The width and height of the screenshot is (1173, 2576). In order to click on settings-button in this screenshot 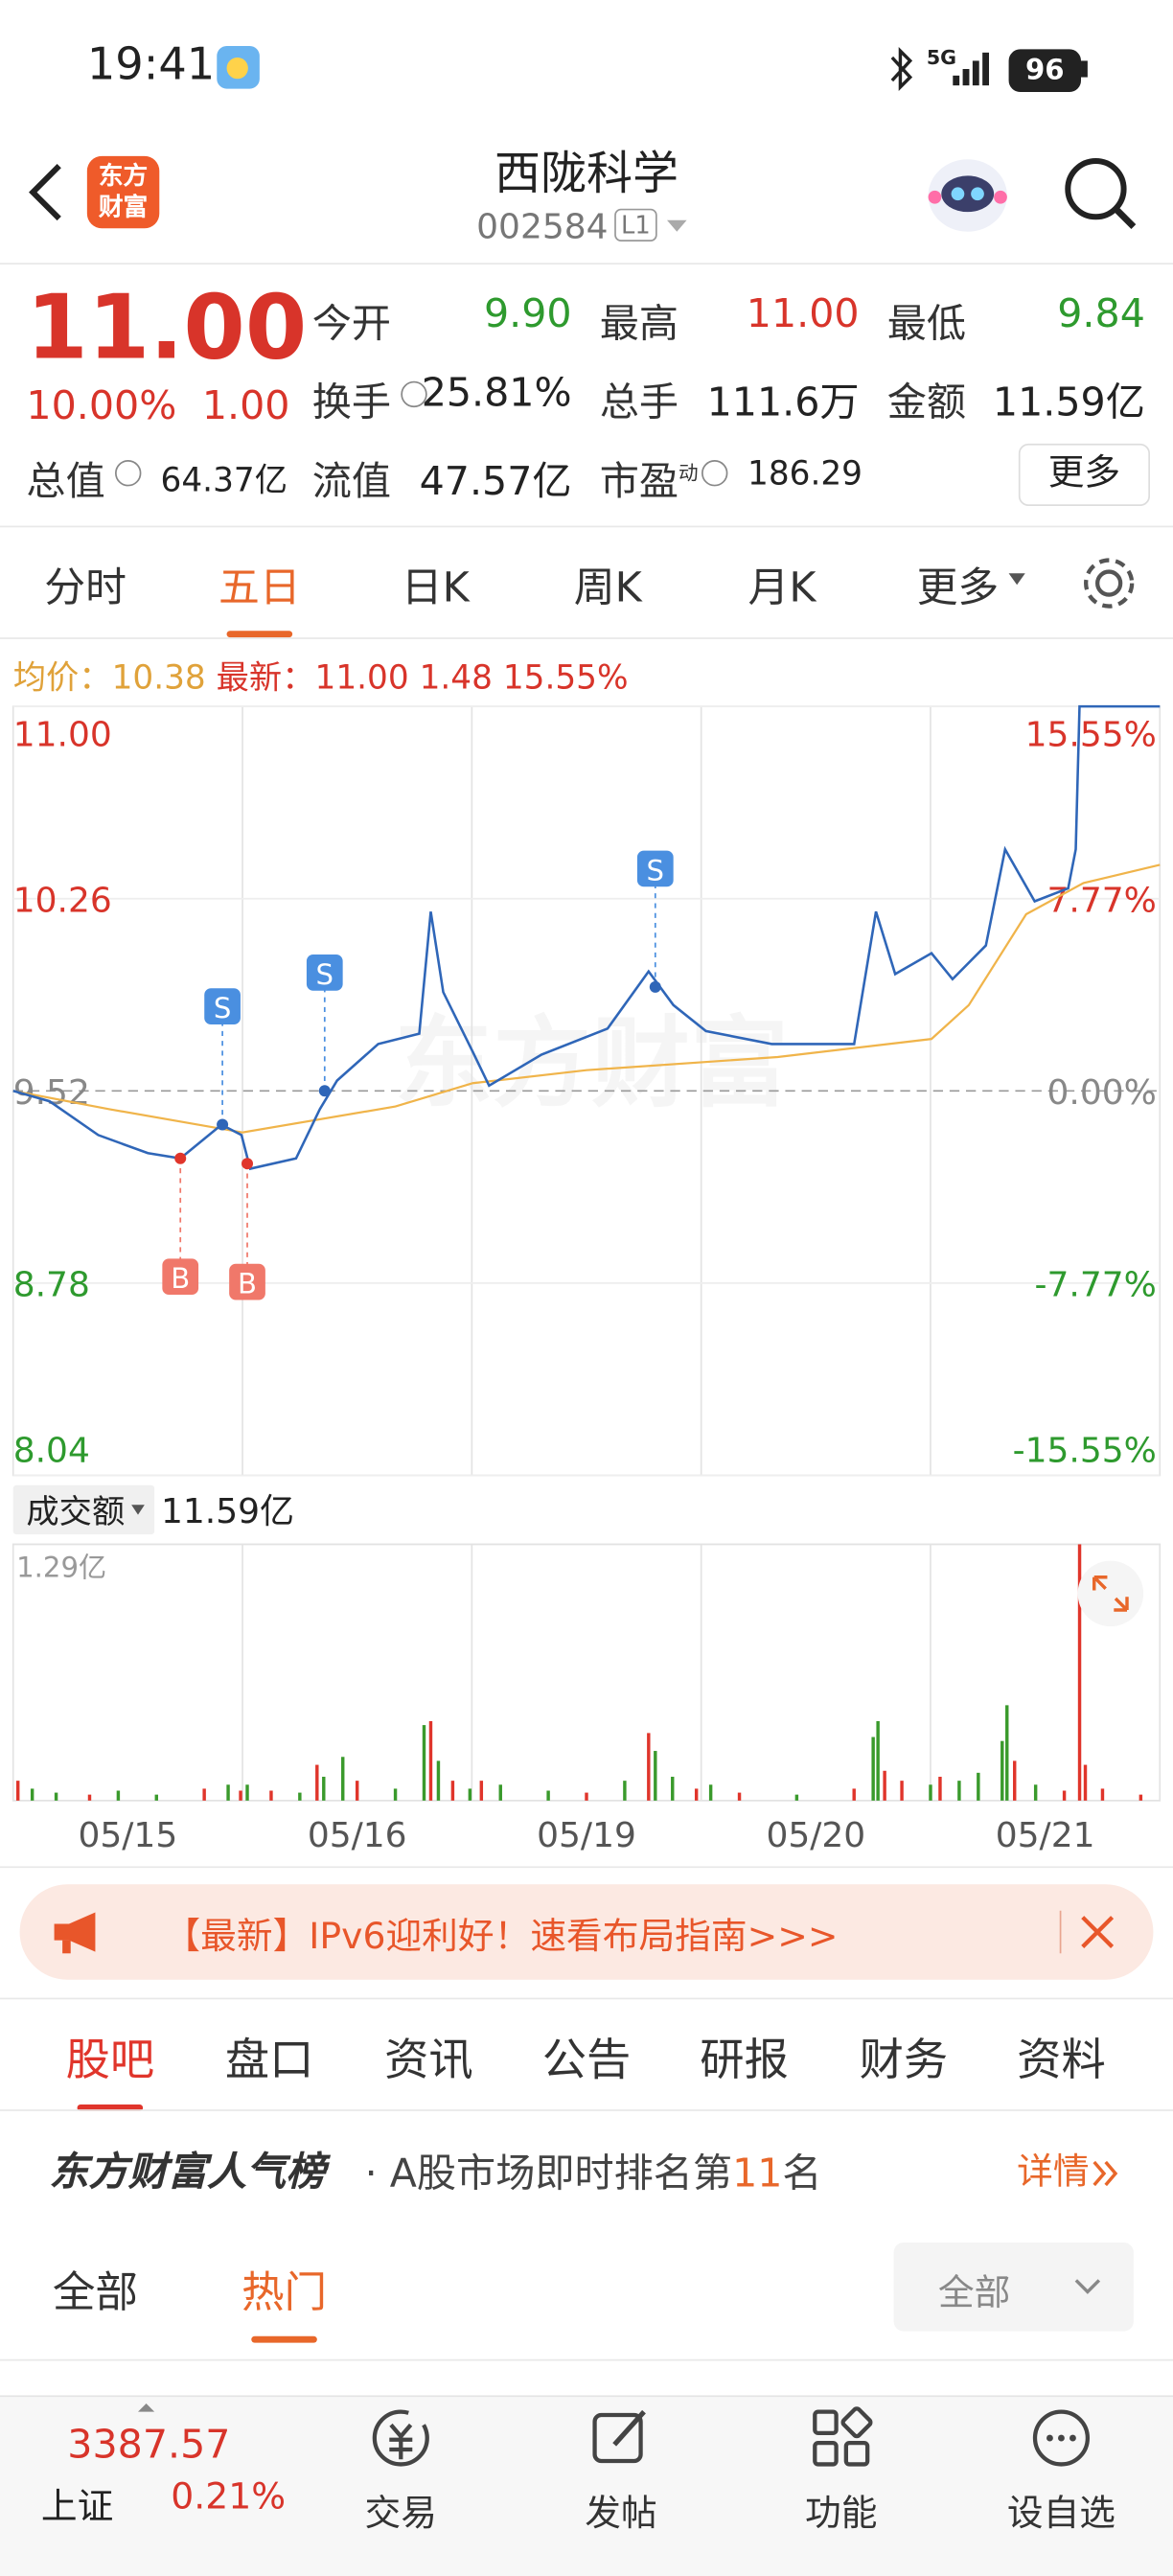, I will do `click(1109, 583)`.